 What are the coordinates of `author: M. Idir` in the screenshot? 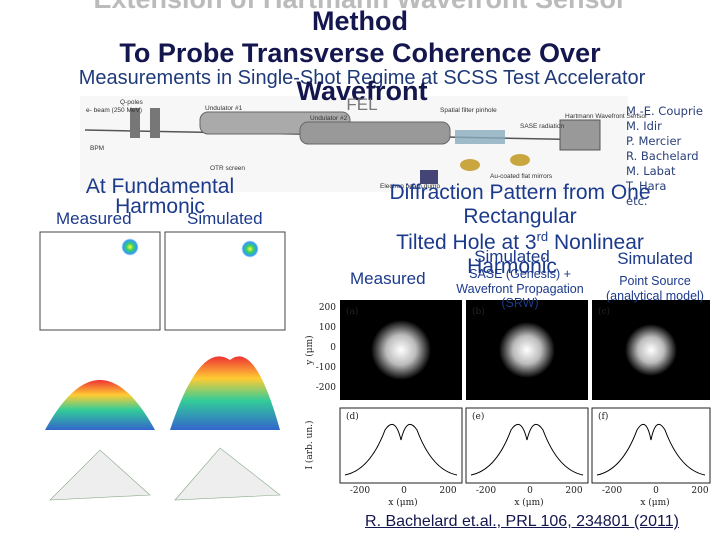 It's located at (644, 126).